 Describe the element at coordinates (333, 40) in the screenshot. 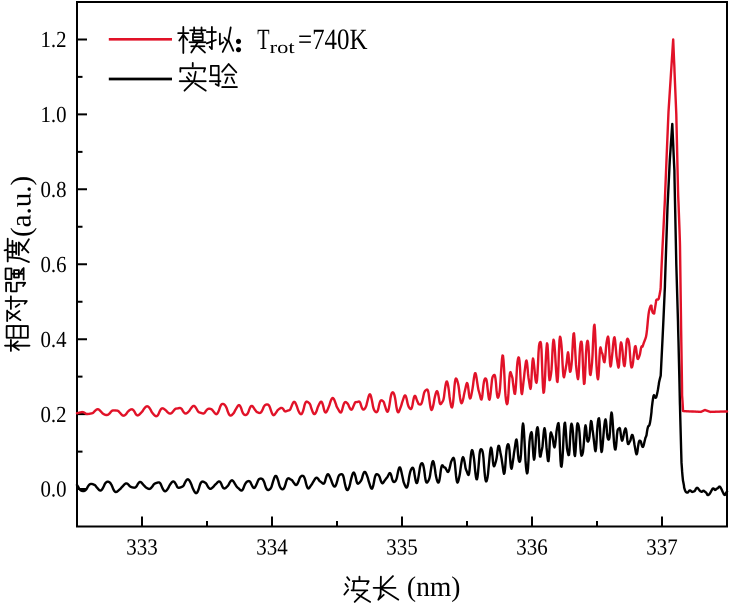

I see `svg-text: =740K` at that location.